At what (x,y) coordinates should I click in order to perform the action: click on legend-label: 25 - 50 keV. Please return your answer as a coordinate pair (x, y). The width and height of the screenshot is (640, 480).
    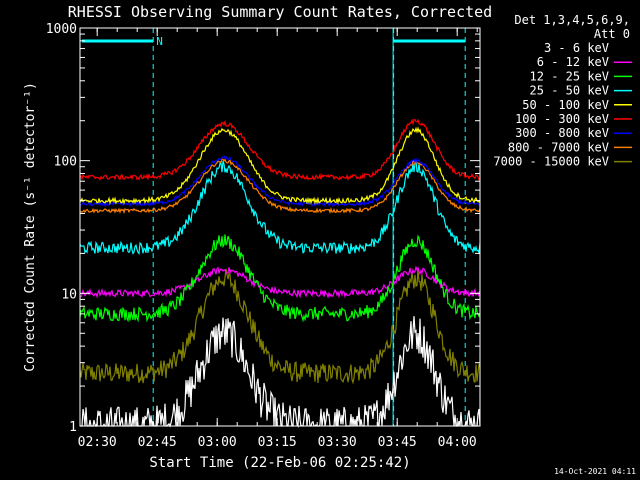
    Looking at the image, I should click on (569, 91).